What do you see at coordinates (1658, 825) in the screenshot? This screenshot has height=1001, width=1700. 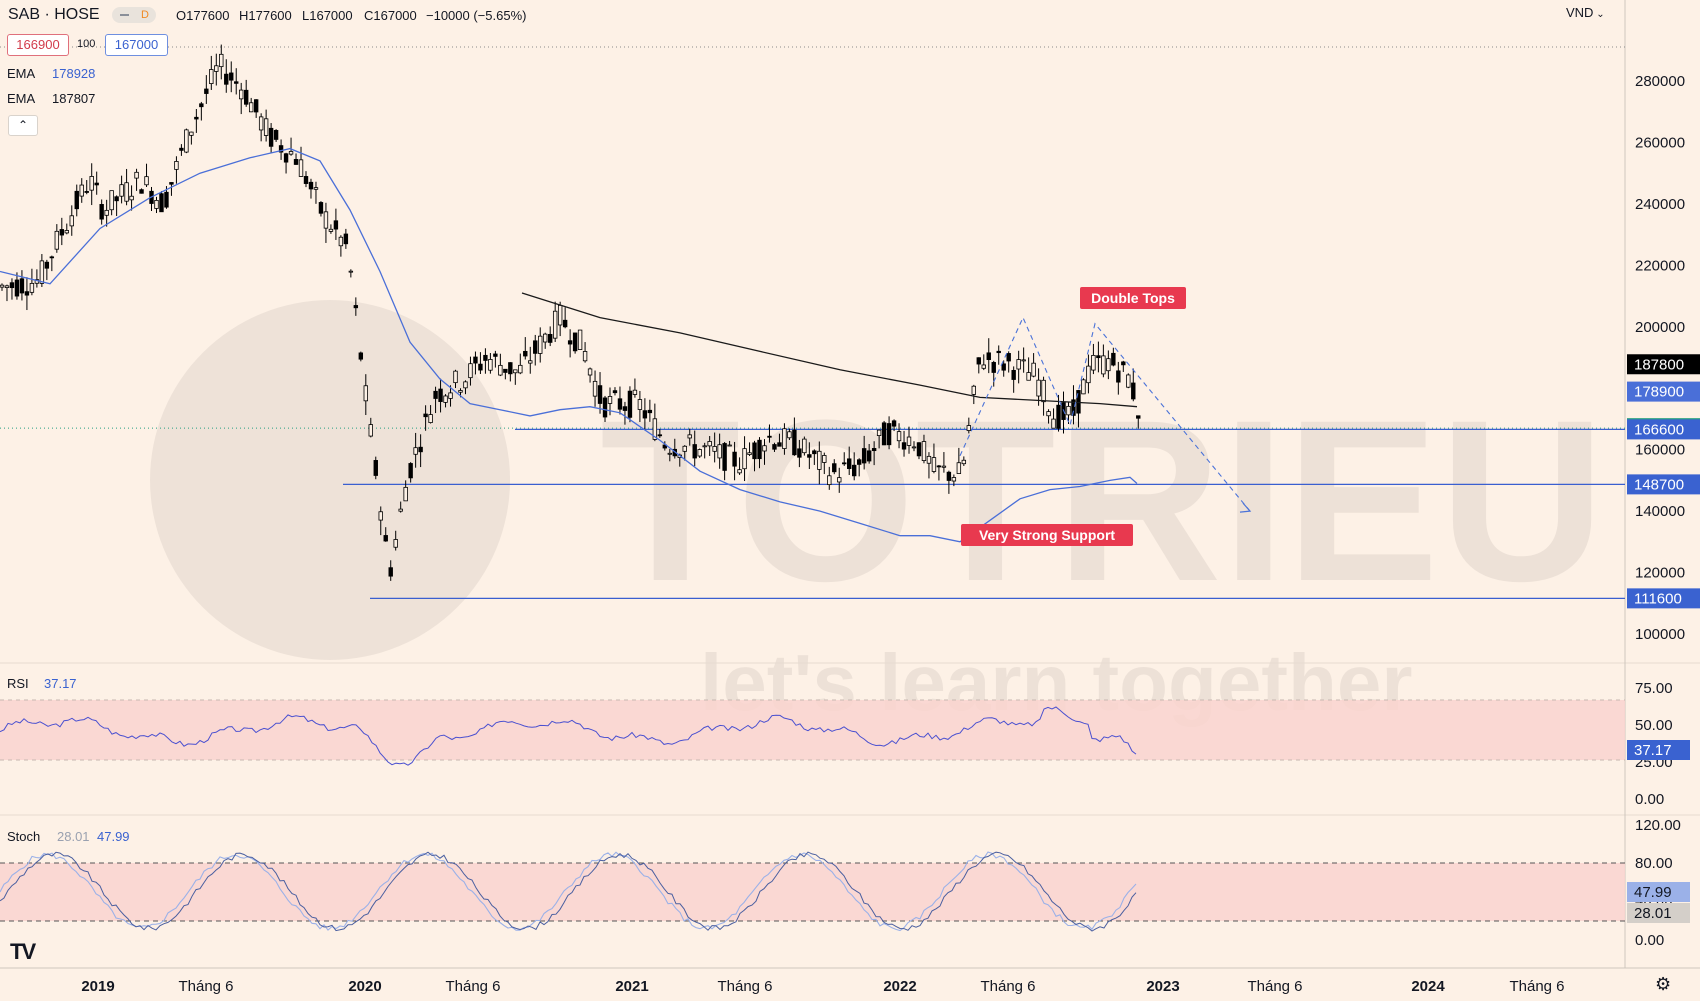 I see `stoch-tick-label: 120.00` at bounding box center [1658, 825].